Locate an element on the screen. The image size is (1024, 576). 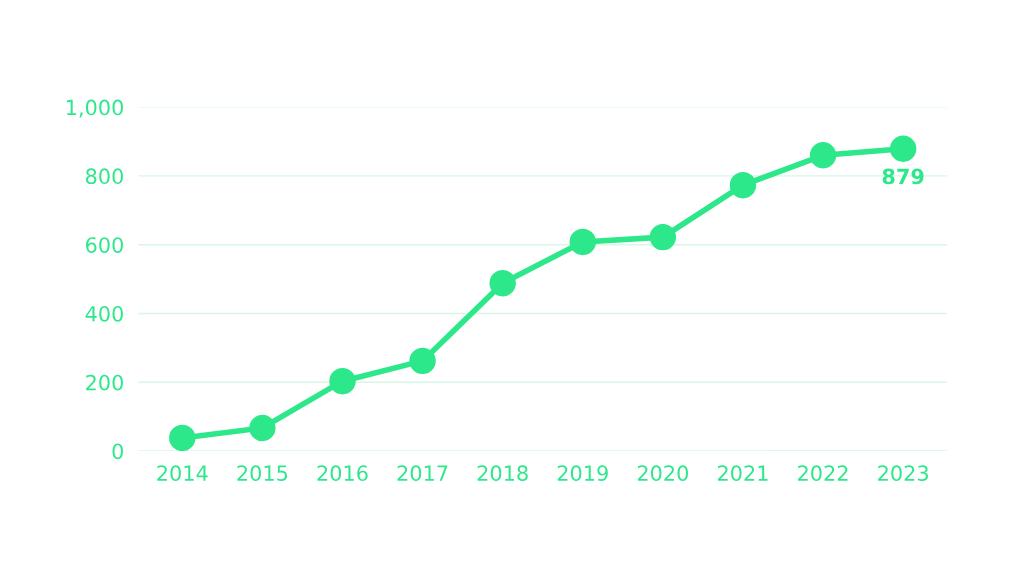
y-tick-label: 600 is located at coordinates (104, 245).